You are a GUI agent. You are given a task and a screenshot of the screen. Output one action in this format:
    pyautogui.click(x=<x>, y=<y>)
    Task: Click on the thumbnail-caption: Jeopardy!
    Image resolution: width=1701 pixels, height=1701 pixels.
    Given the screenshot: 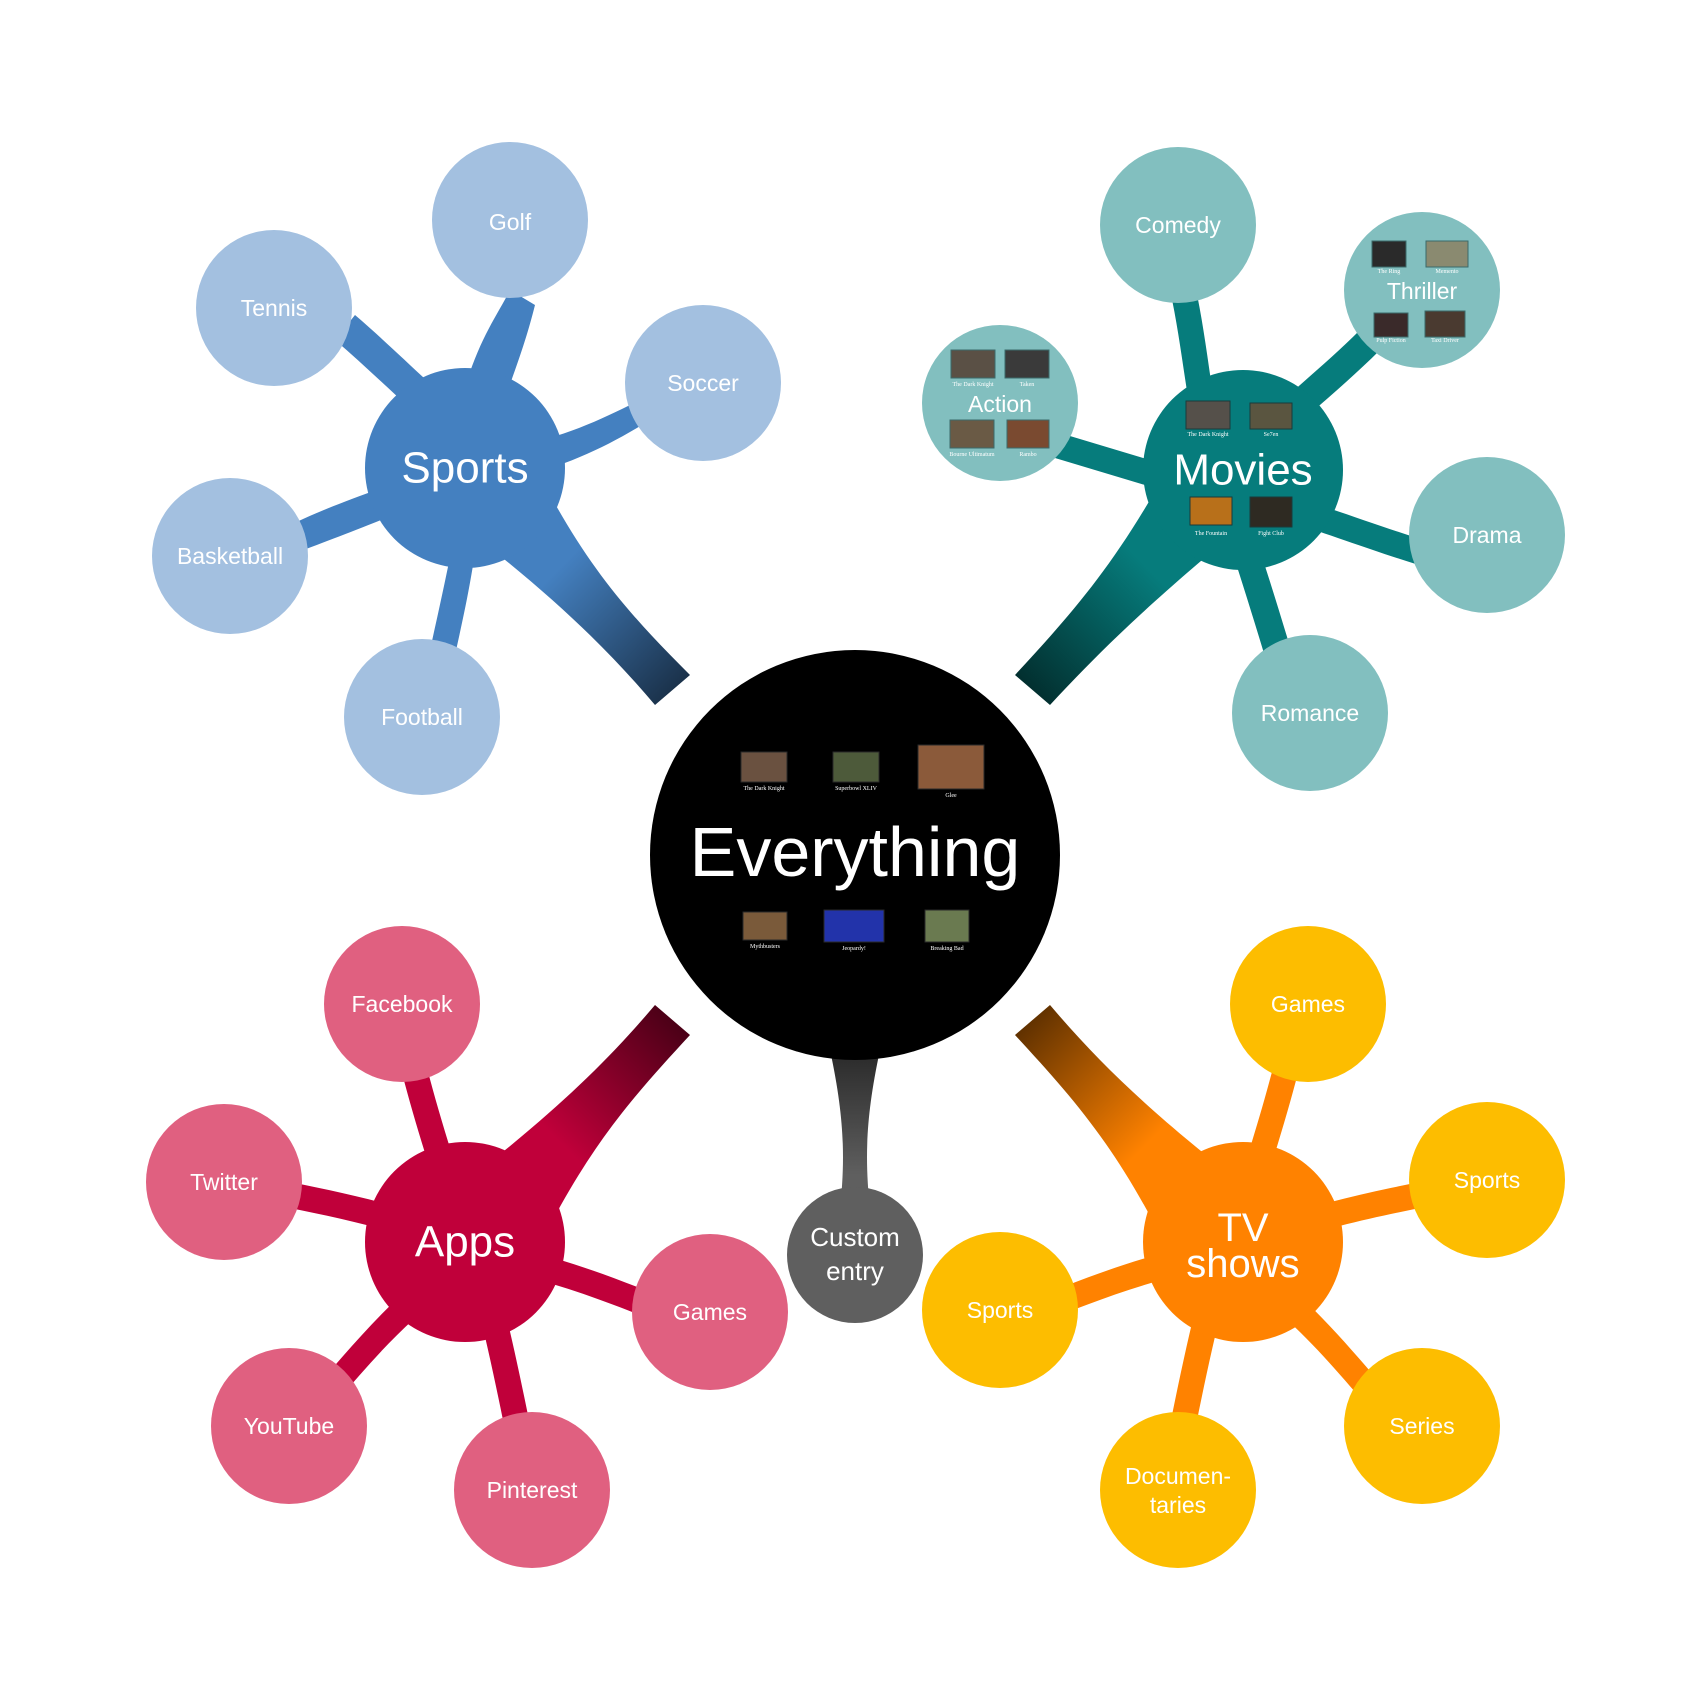 What is the action you would take?
    pyautogui.click(x=854, y=949)
    